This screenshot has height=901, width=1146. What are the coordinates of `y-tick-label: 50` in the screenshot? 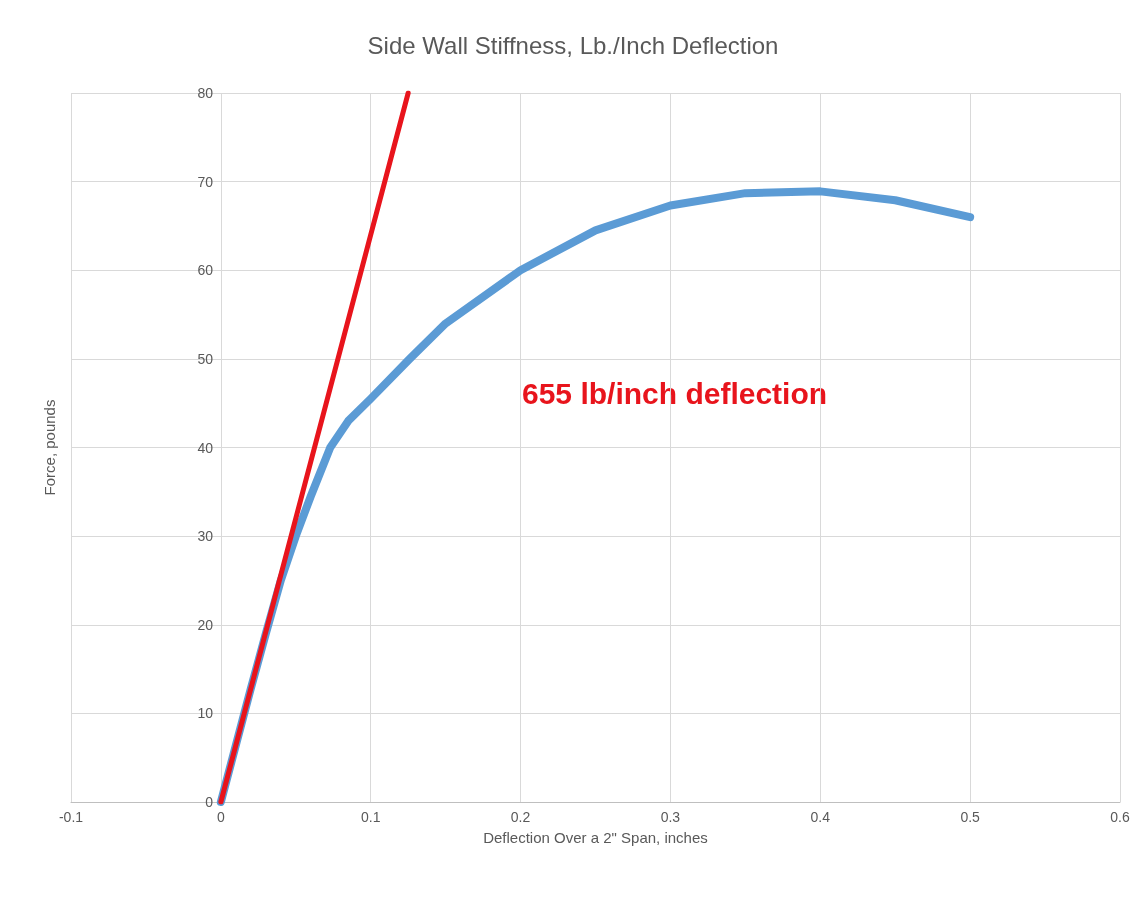 It's located at (205, 358).